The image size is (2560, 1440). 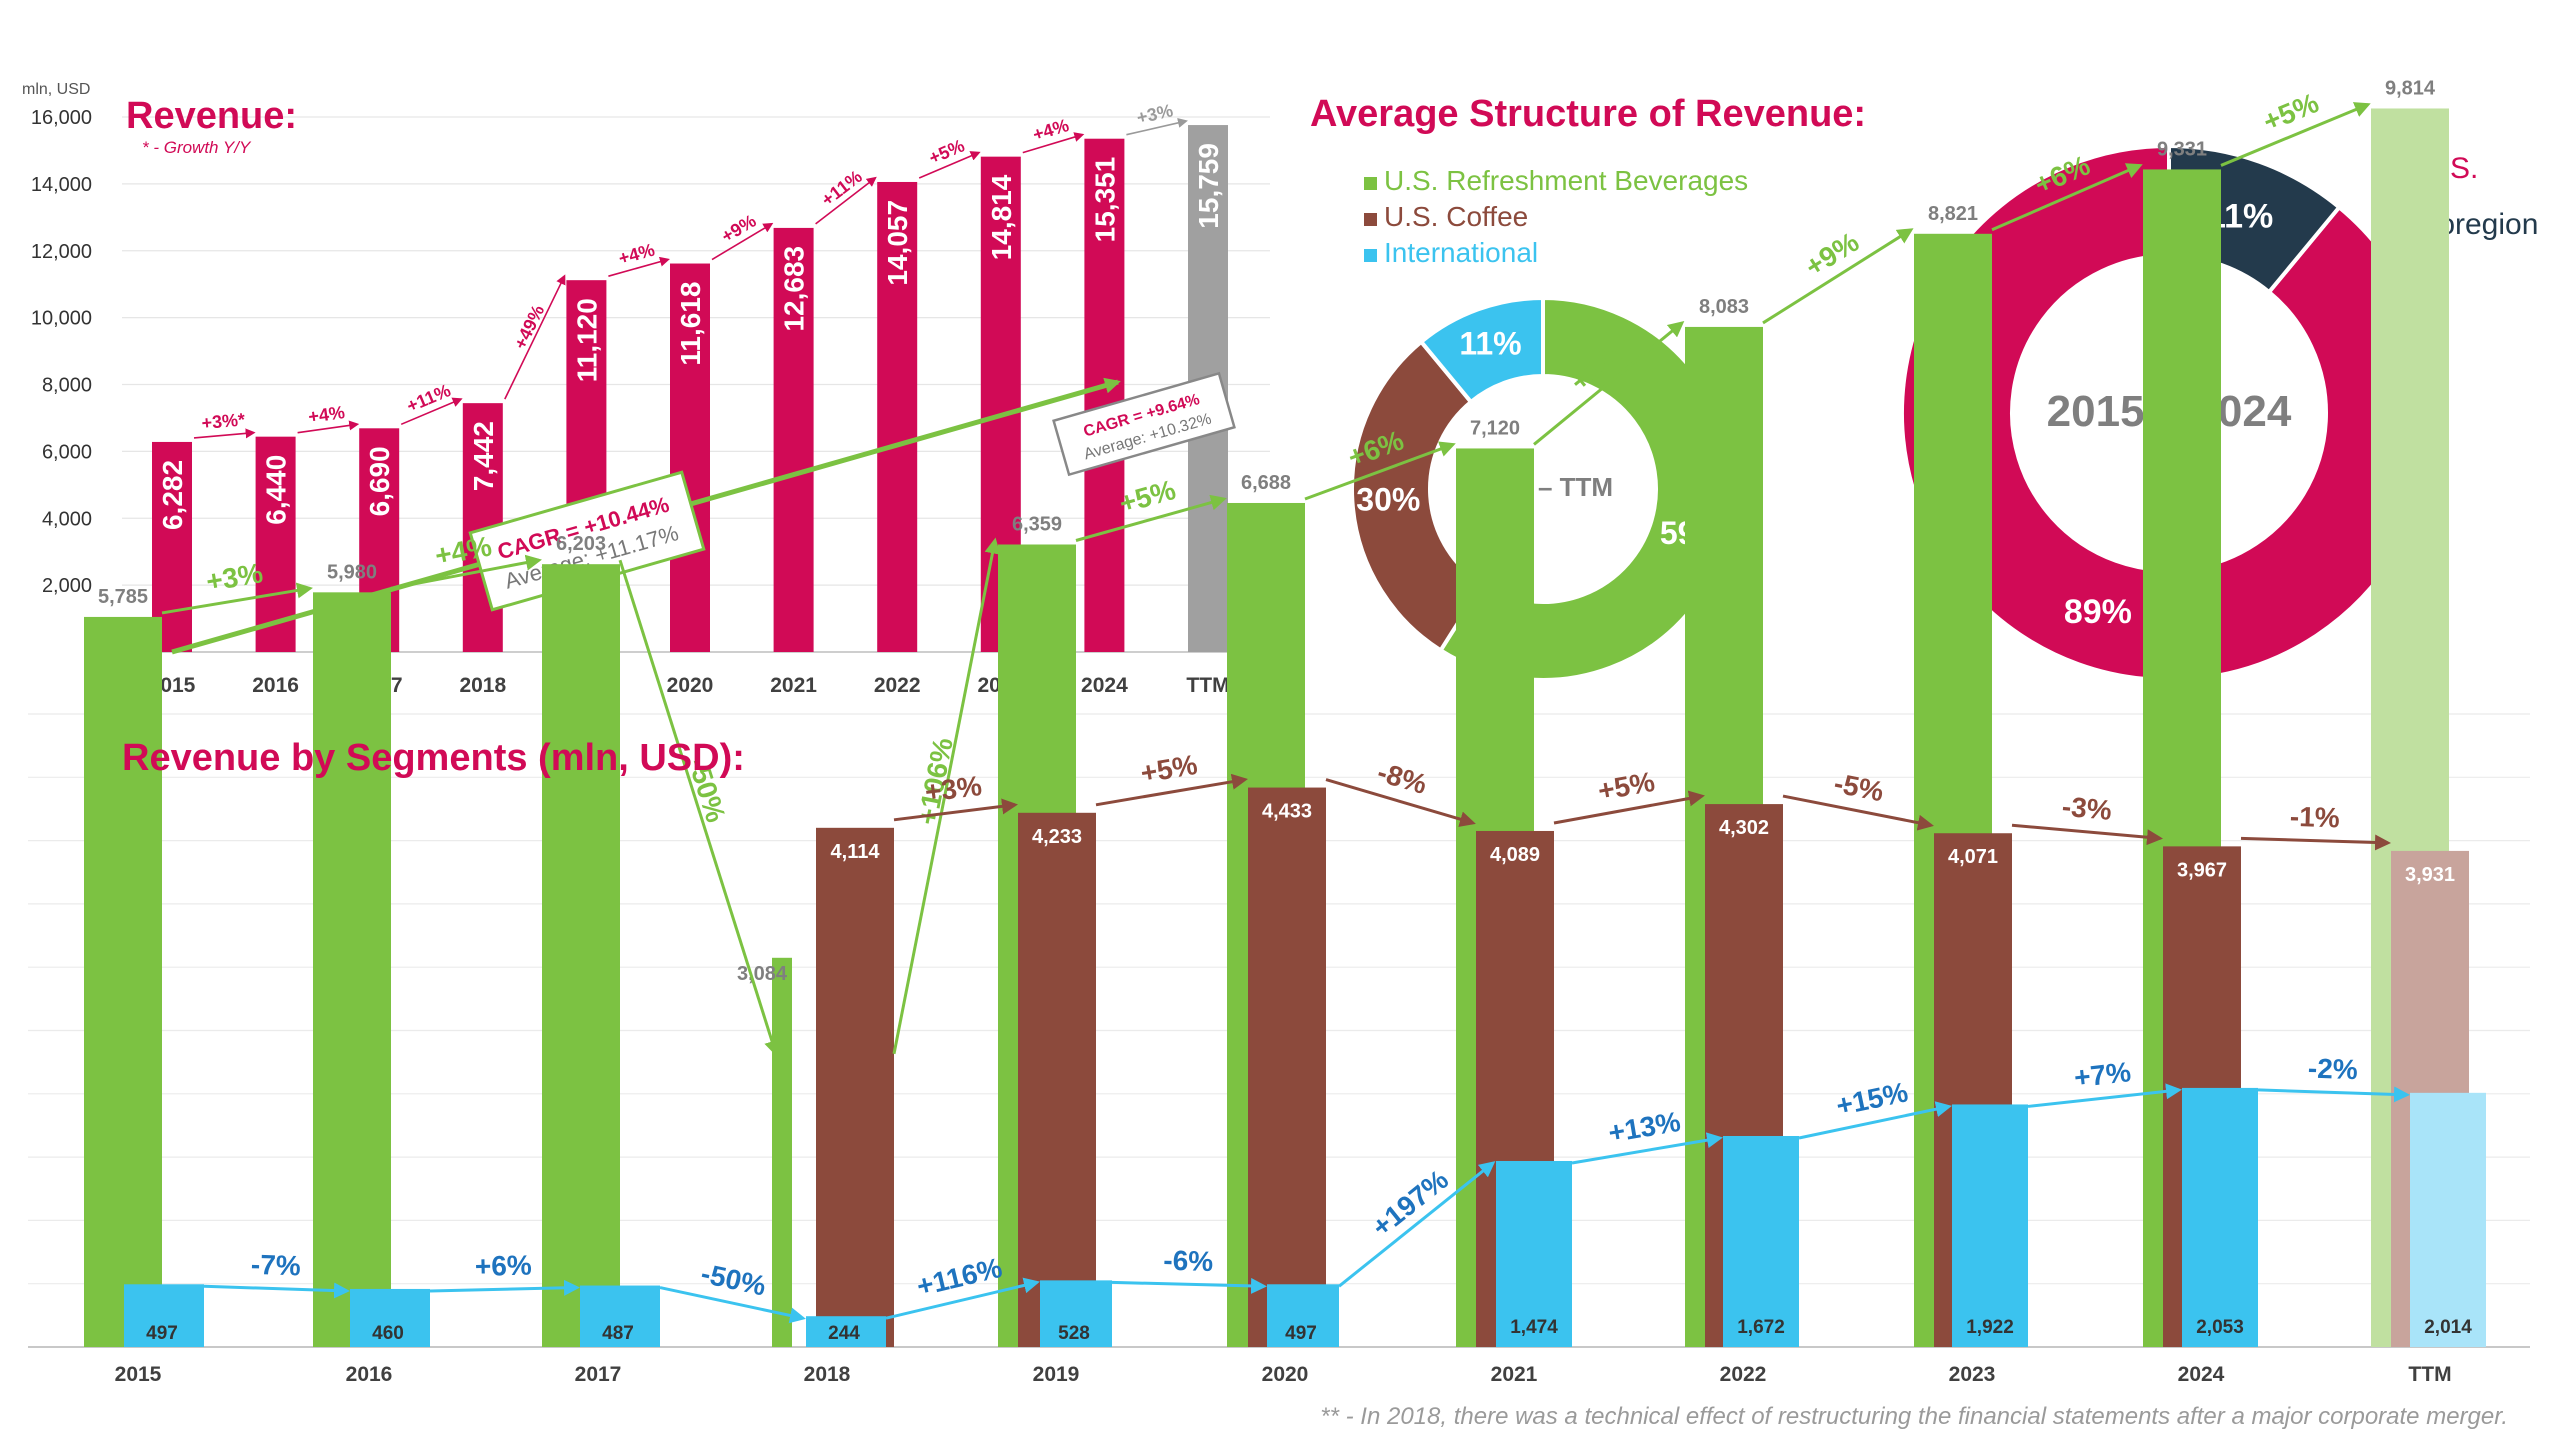 I want to click on segment-refreshment-value: 9,814, so click(x=2410, y=88).